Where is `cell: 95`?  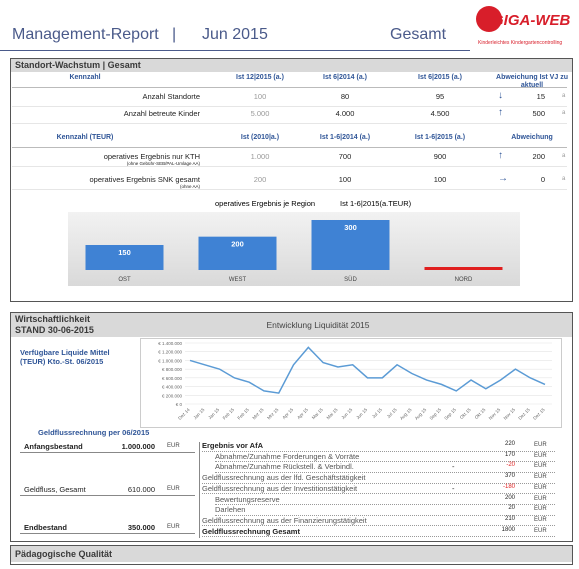 cell: 95 is located at coordinates (440, 96).